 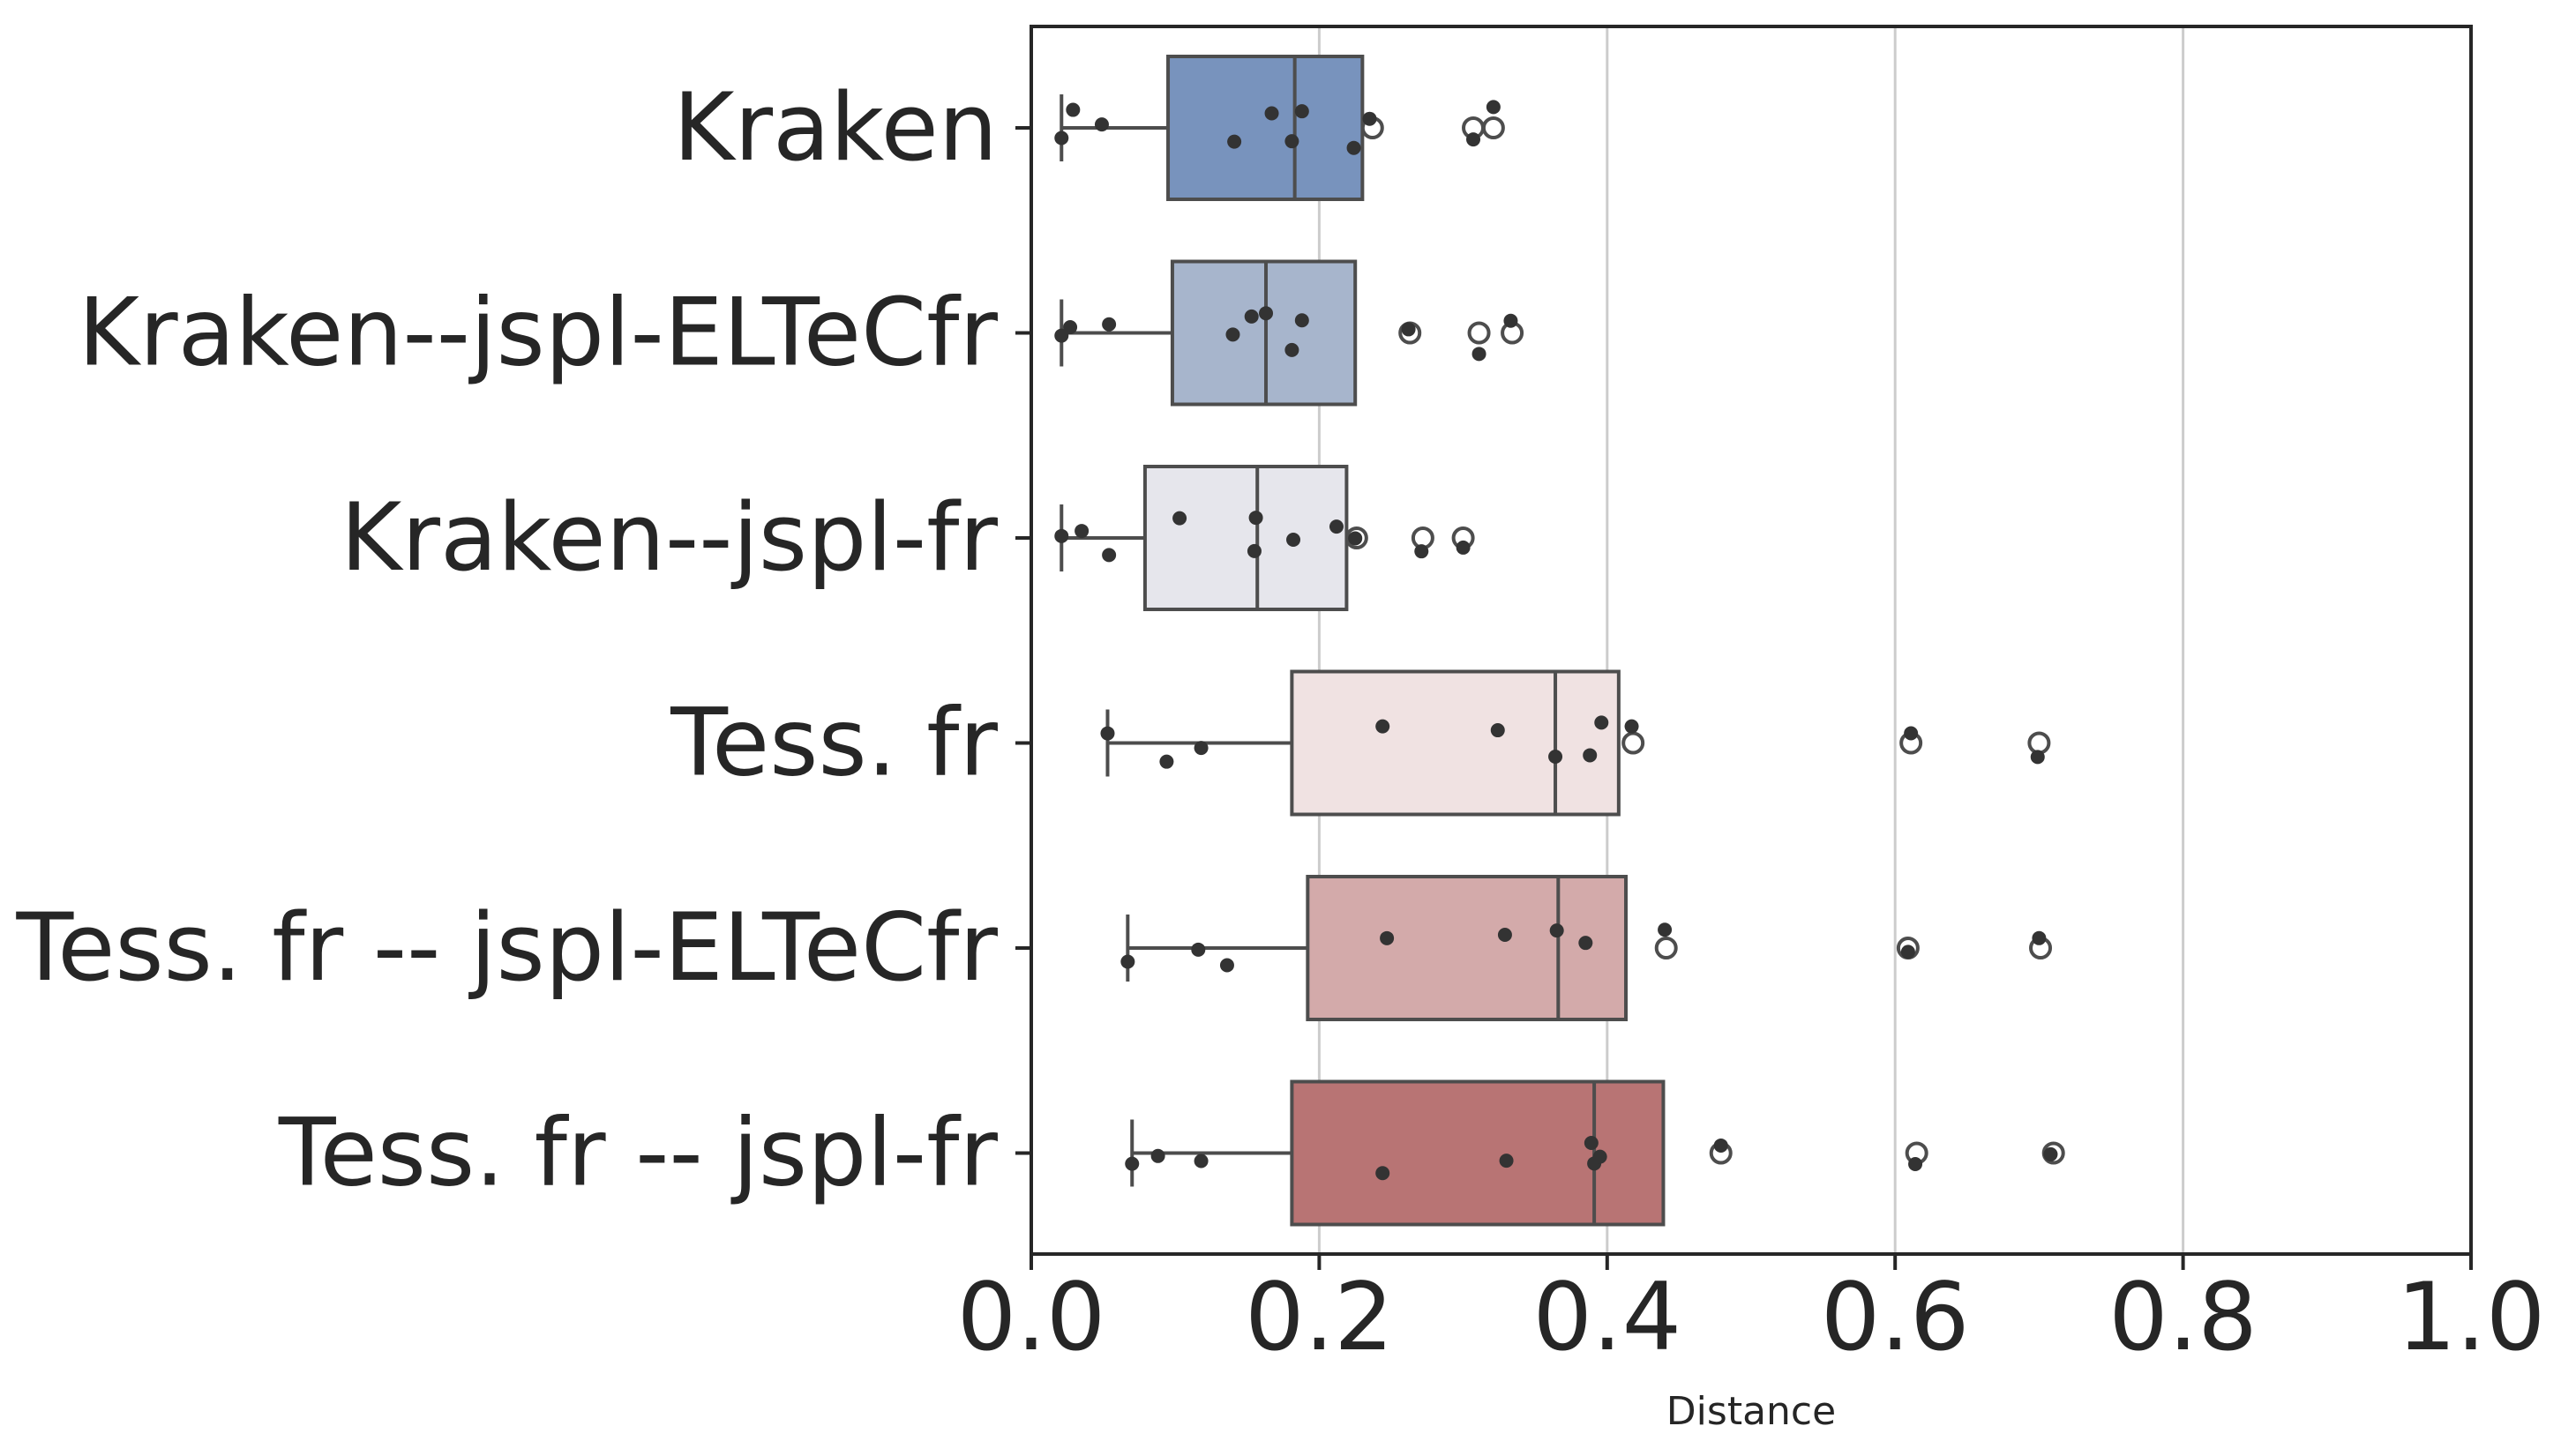 What do you see at coordinates (835, 127) in the screenshot?
I see `y-tick-label: Kraken` at bounding box center [835, 127].